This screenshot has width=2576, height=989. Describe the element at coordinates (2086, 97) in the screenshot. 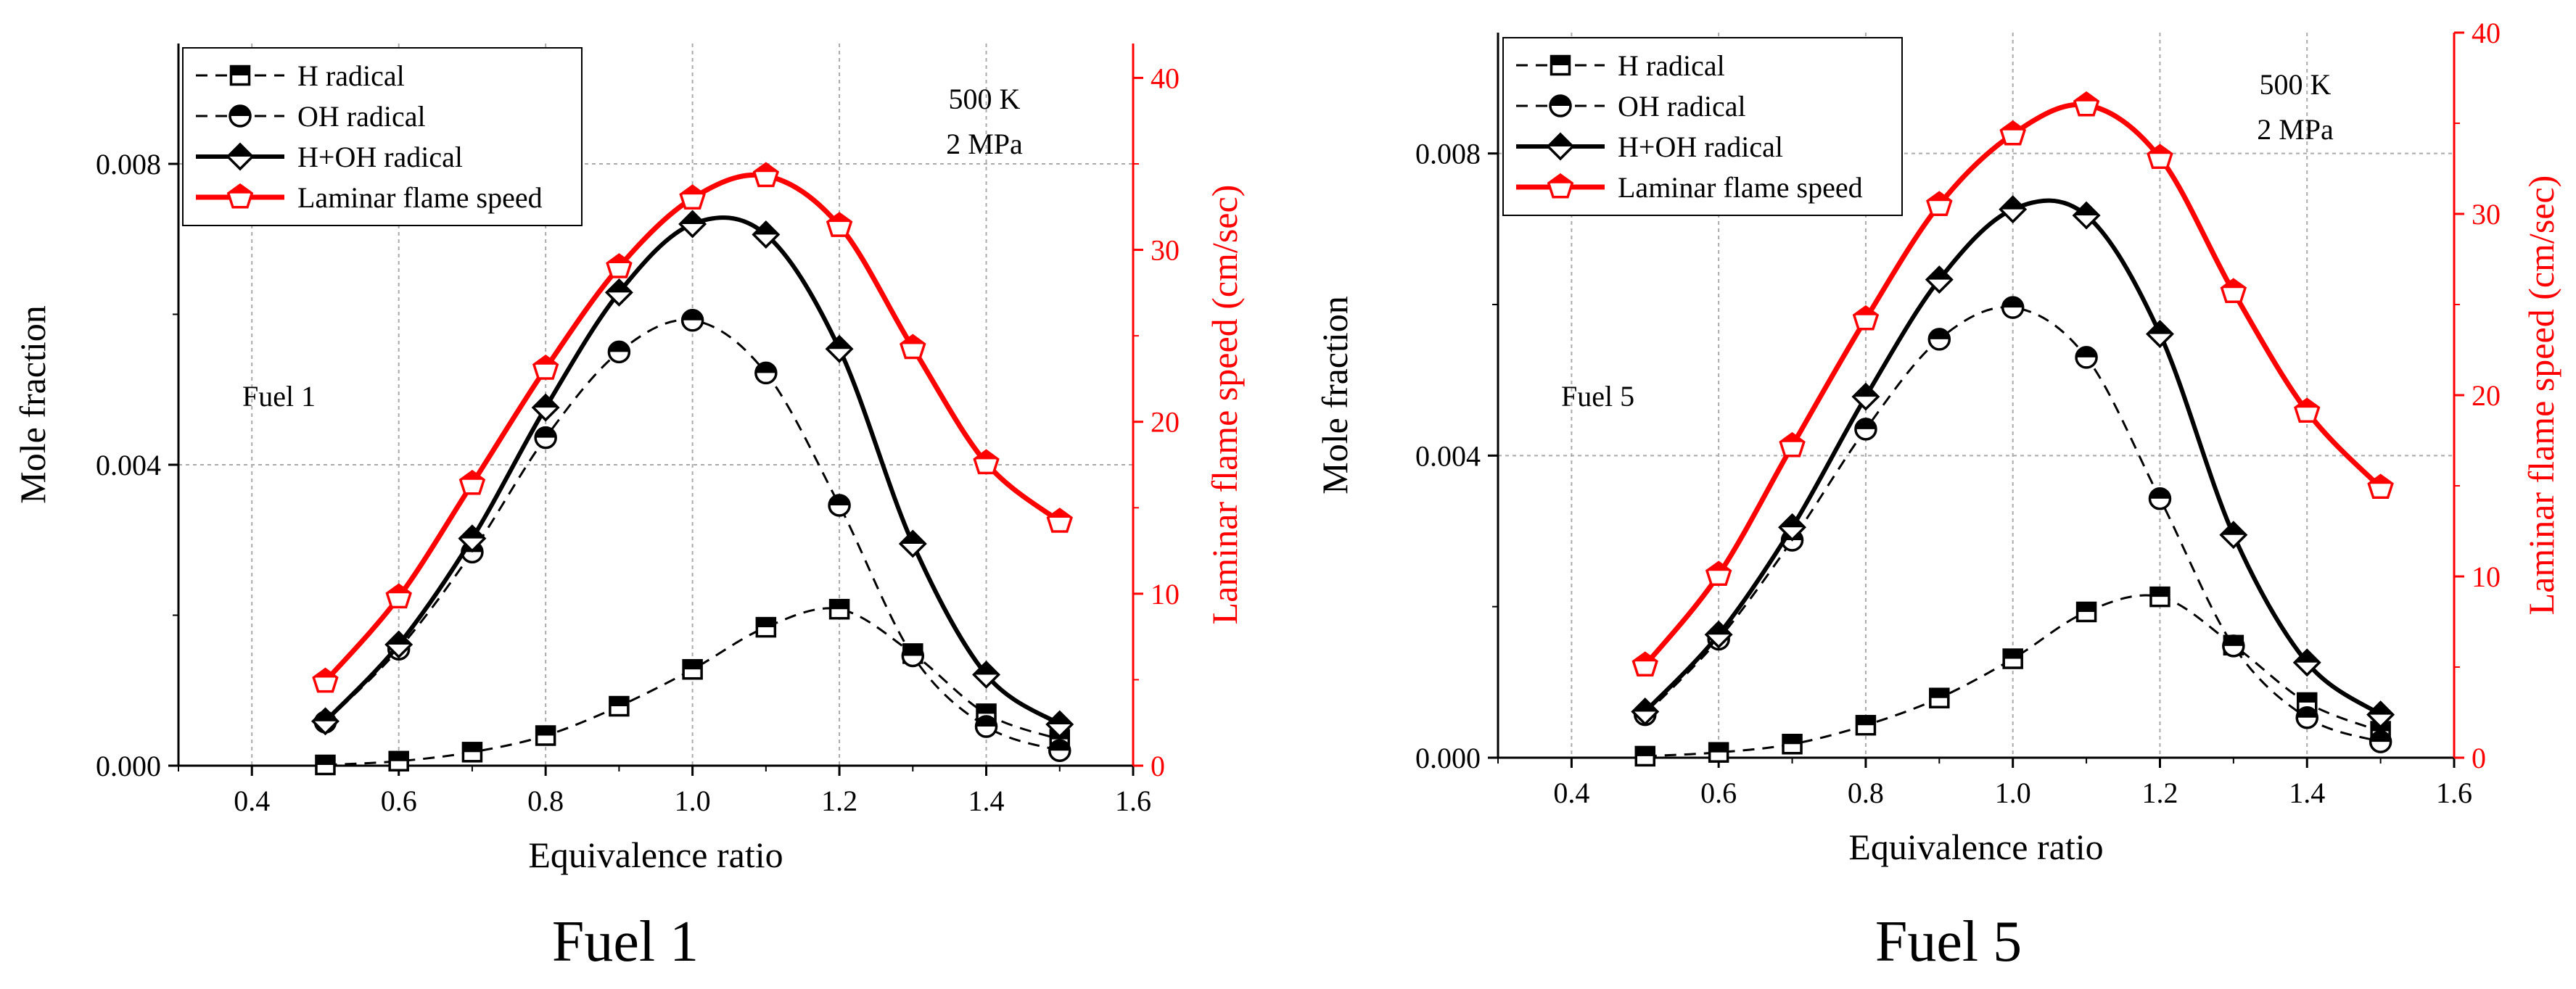

I see `data-point-laminar-flame-speed-6-fill` at that location.